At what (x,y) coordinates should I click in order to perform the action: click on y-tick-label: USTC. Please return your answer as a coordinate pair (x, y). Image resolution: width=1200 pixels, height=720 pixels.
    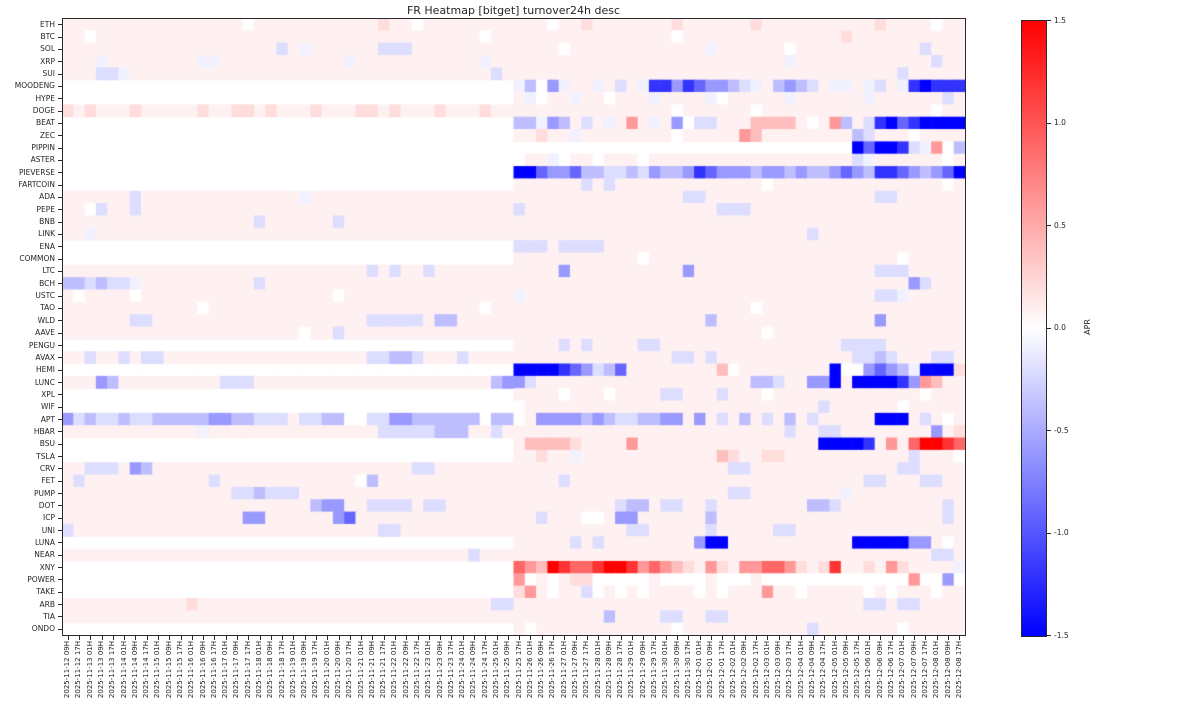
    Looking at the image, I should click on (45, 296).